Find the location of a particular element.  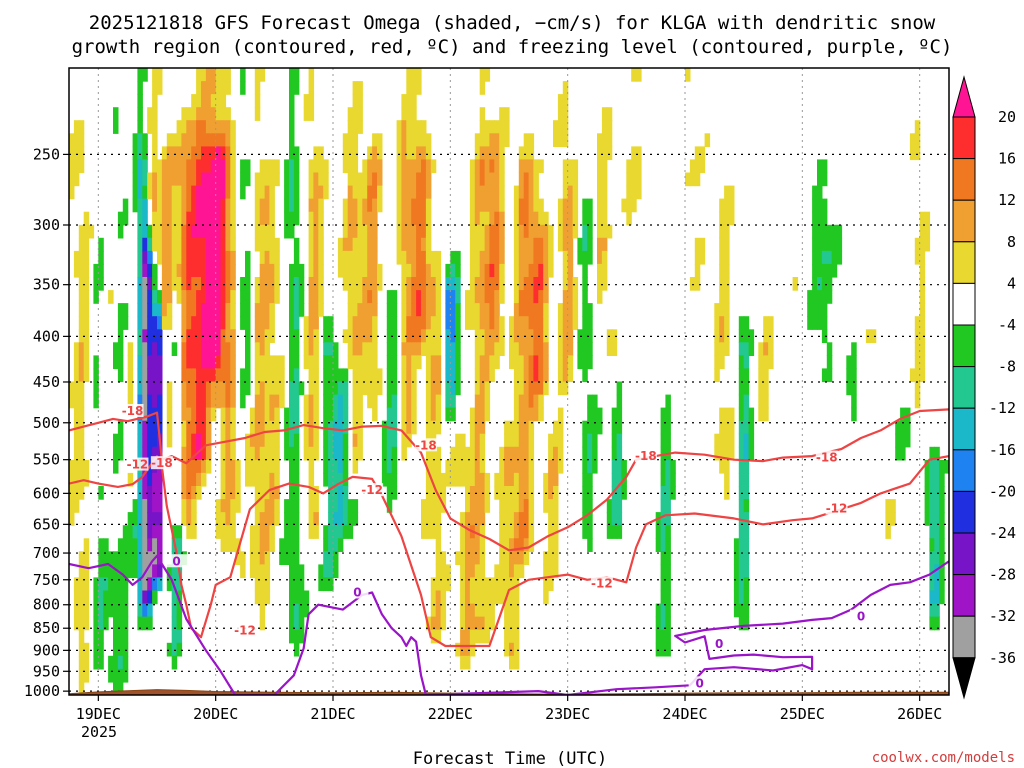

contour-freezing-level-label-bg is located at coordinates (176, 561).